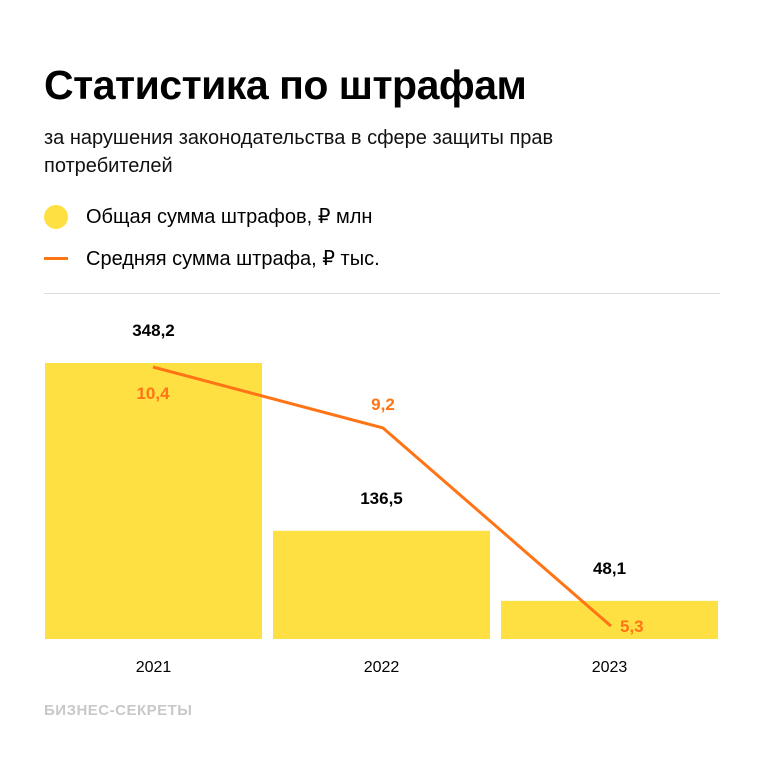 The width and height of the screenshot is (764, 782). Describe the element at coordinates (285, 85) in the screenshot. I see `chart-title: Статистика по штрафам` at that location.